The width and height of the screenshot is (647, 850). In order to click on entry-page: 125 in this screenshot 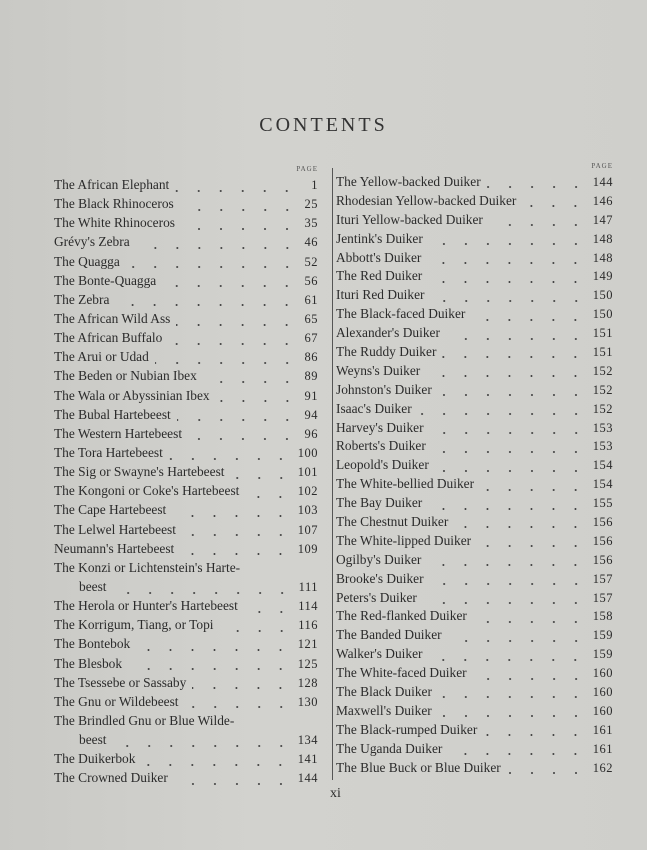, I will do `click(307, 663)`.